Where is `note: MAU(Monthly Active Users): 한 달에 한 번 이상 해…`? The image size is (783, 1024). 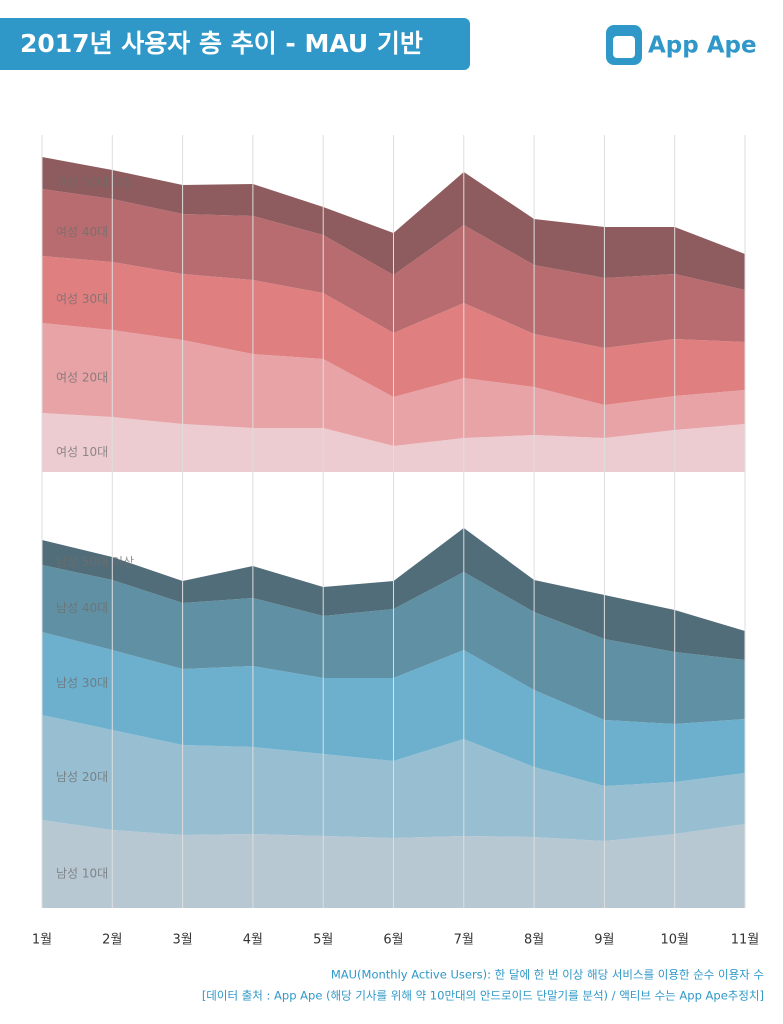 note: MAU(Monthly Active Users): 한 달에 한 번 이상 해… is located at coordinates (547, 975).